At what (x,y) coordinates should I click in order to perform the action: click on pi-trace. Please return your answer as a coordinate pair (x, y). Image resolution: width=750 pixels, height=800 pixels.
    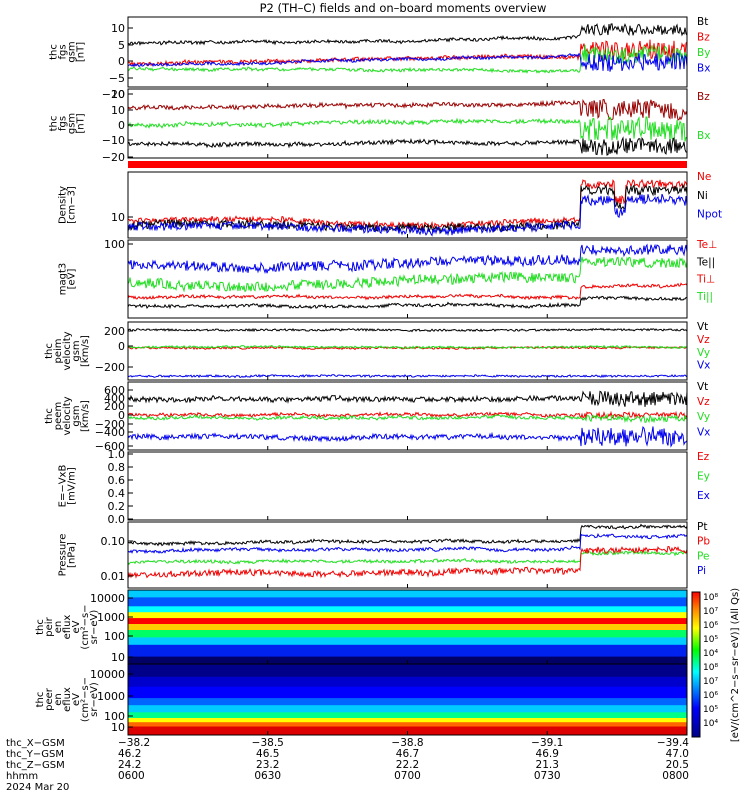
    Looking at the image, I should click on (407, 543).